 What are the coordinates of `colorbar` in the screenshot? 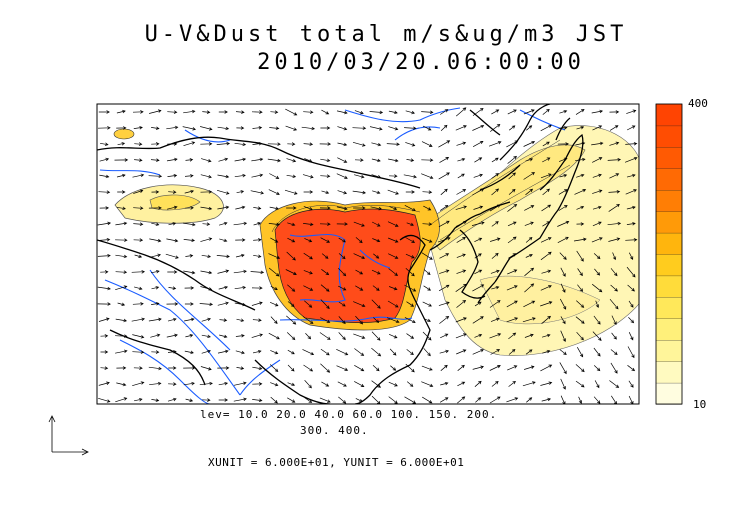 It's located at (669, 254).